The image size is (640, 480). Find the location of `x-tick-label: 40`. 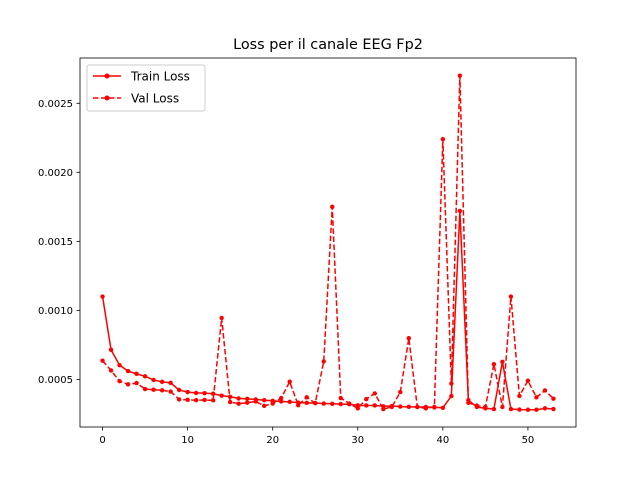

x-tick-label: 40 is located at coordinates (442, 440).